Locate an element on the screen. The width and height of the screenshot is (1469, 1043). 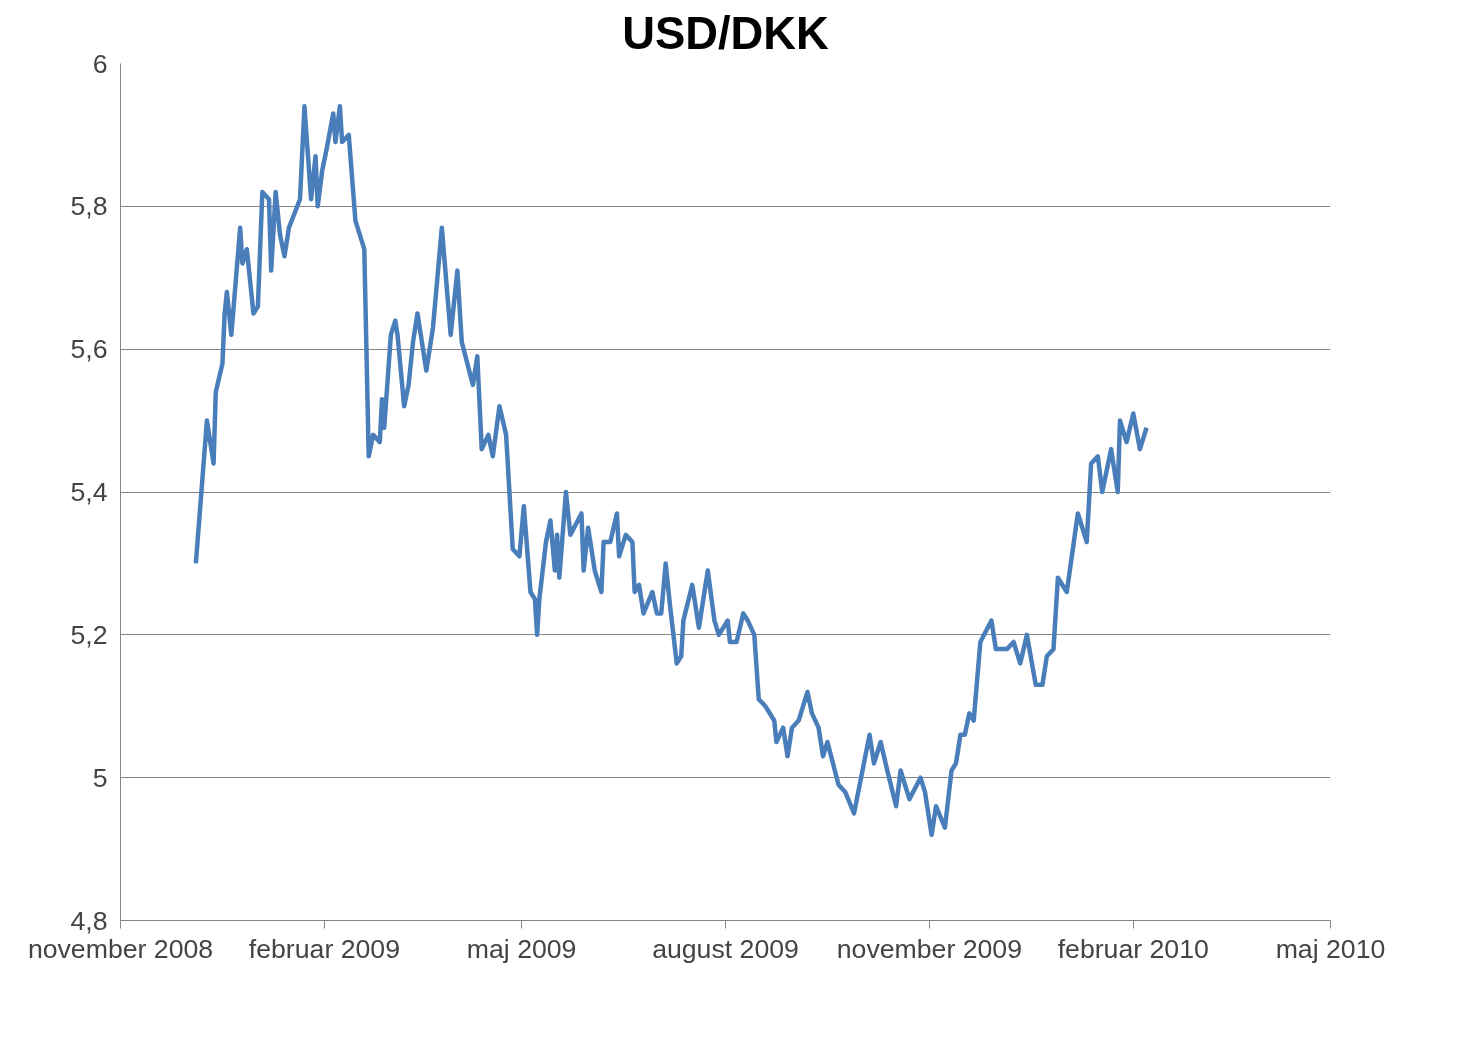
x-tick-label: februar 2010 is located at coordinates (1133, 948).